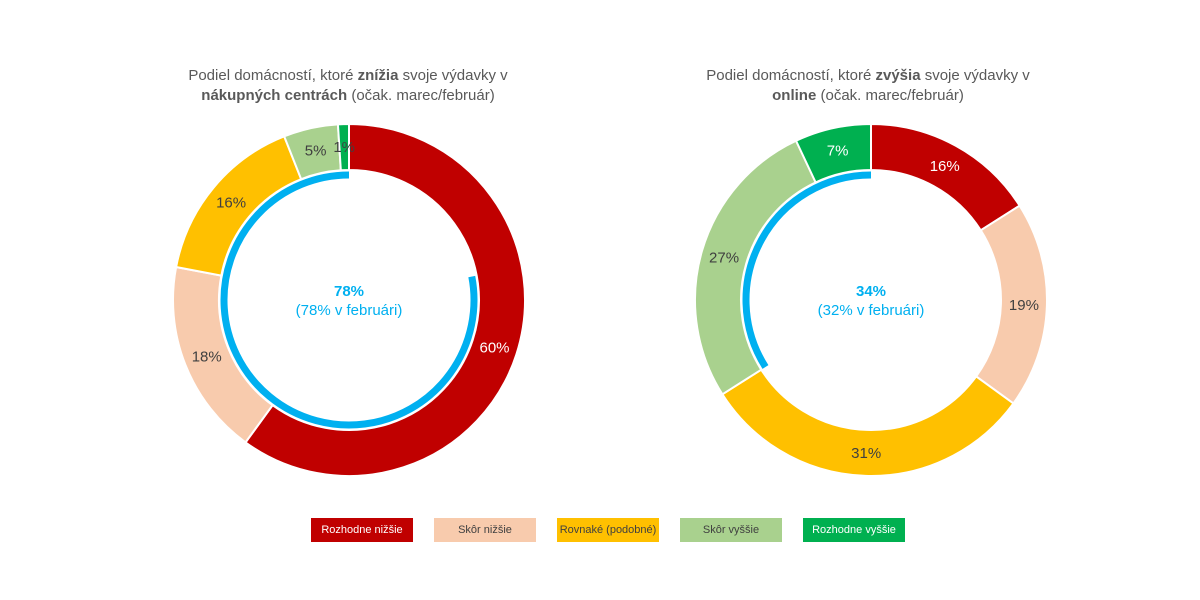 Image resolution: width=1200 pixels, height=600 pixels. I want to click on title-emphasis: znížia, so click(378, 75).